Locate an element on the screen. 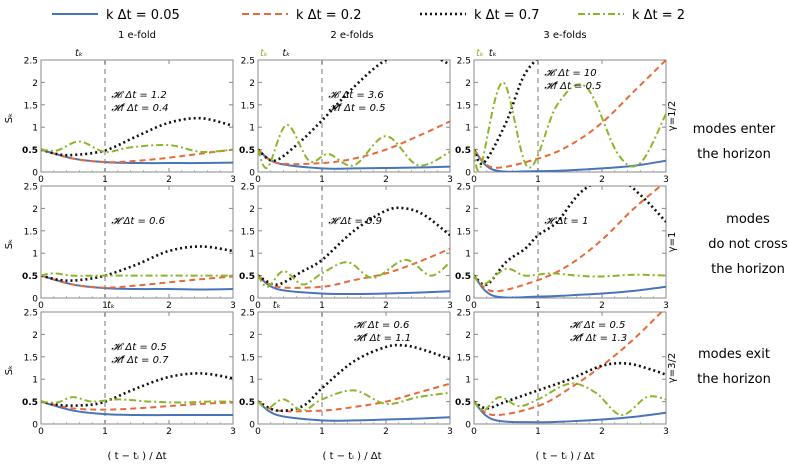 This screenshot has width=788, height=471. panel-annotation: 𝓗 Δt = 0.6 is located at coordinates (138, 221).